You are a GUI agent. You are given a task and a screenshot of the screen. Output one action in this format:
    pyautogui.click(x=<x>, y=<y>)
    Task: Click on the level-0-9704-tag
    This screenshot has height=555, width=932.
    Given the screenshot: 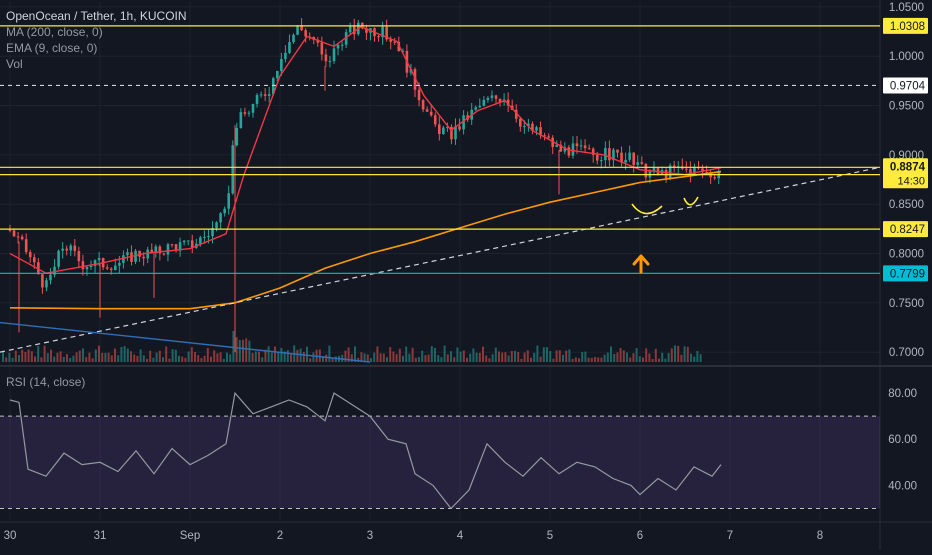 What is the action you would take?
    pyautogui.click(x=905, y=85)
    